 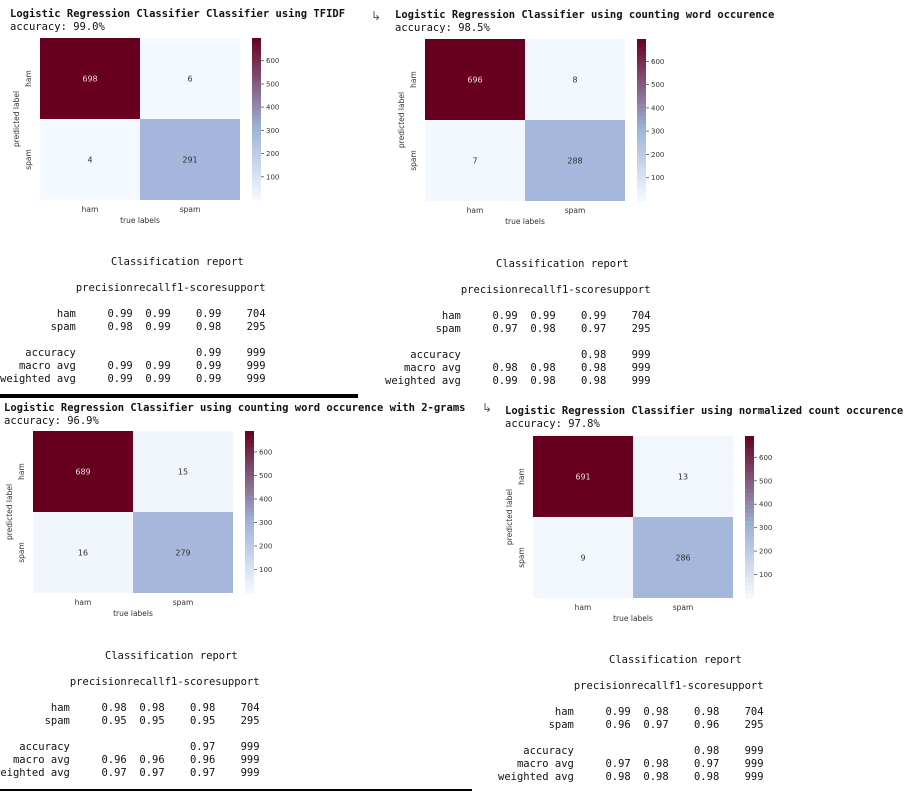 I want to click on report-row: weighted avg 0.98 0.98 0.98 999, so click(x=631, y=777).